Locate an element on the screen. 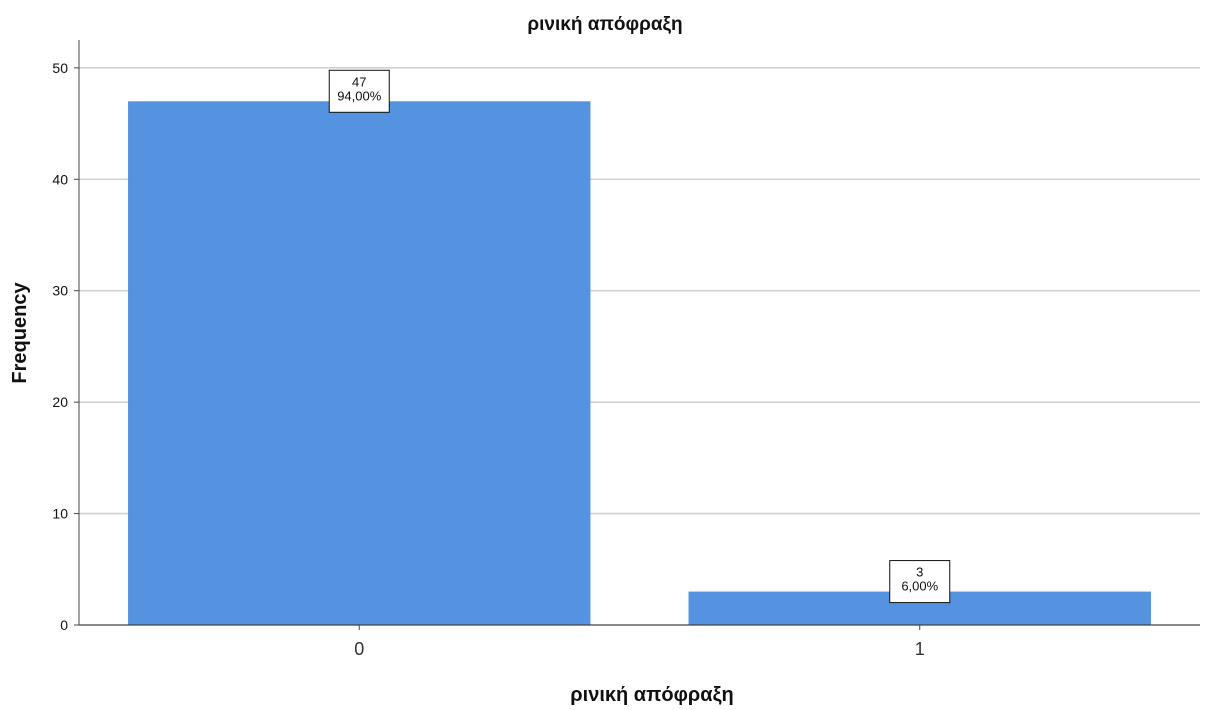 Image resolution: width=1211 pixels, height=710 pixels. data-label-count: 47 is located at coordinates (359, 81).